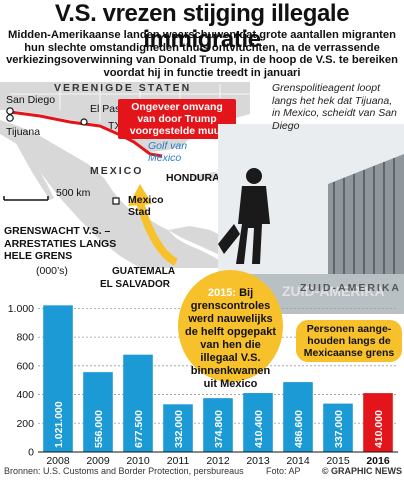 This screenshot has width=404, height=480. What do you see at coordinates (25, 424) in the screenshot?
I see `y-tick-label: 200` at bounding box center [25, 424].